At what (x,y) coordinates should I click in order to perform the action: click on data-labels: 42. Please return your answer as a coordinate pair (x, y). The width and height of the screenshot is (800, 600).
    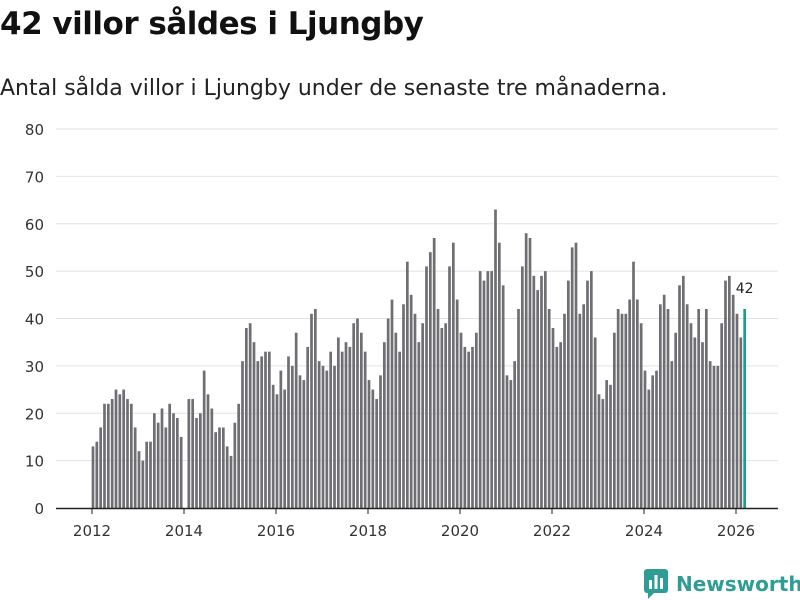
    Looking at the image, I should click on (745, 289).